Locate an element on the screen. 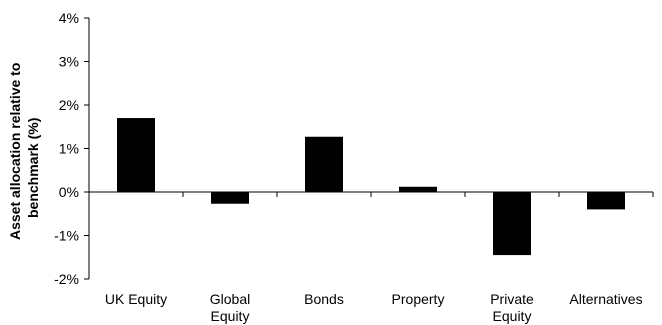 The image size is (662, 325). y-axis-label-line-2: benchmark (%) is located at coordinates (33, 168).